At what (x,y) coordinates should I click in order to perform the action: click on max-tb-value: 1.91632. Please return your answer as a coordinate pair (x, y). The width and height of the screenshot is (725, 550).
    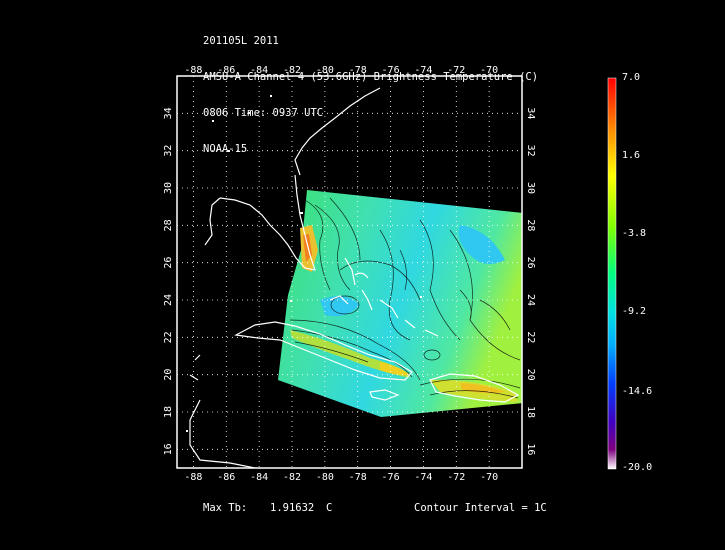
    Looking at the image, I should click on (292, 508).